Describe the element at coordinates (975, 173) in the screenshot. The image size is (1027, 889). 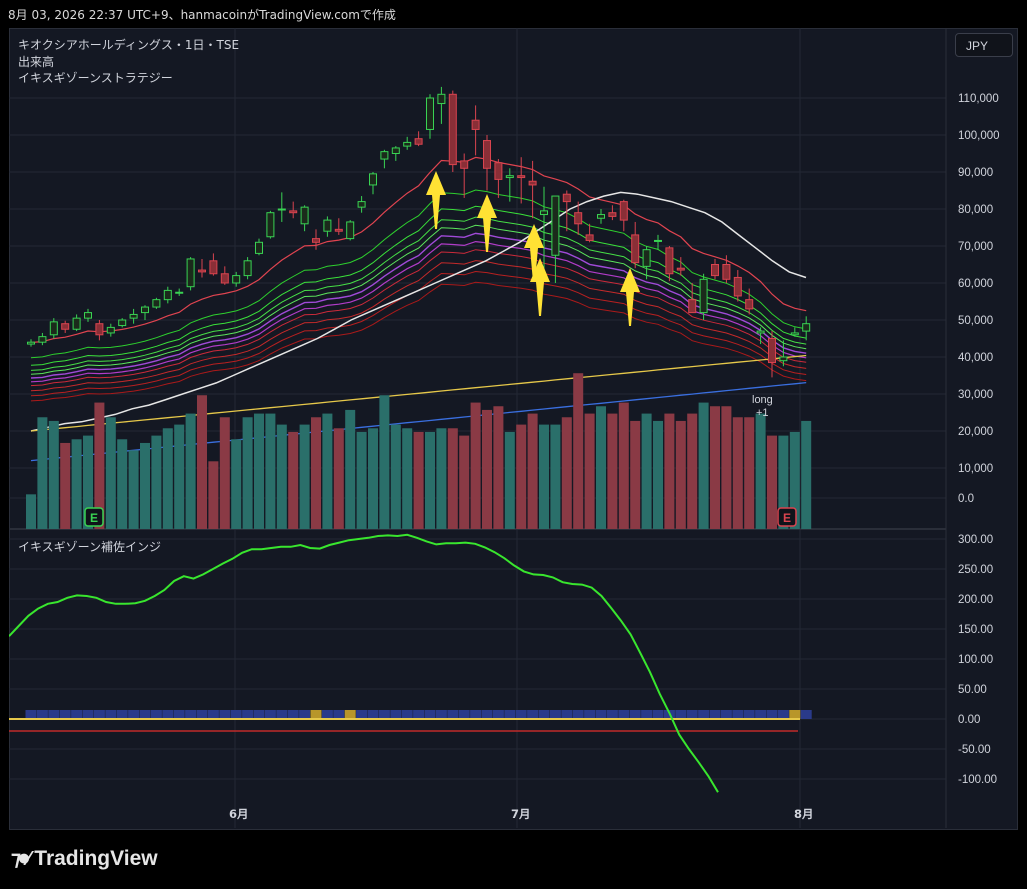
I see `price-tick-label: 90,000` at that location.